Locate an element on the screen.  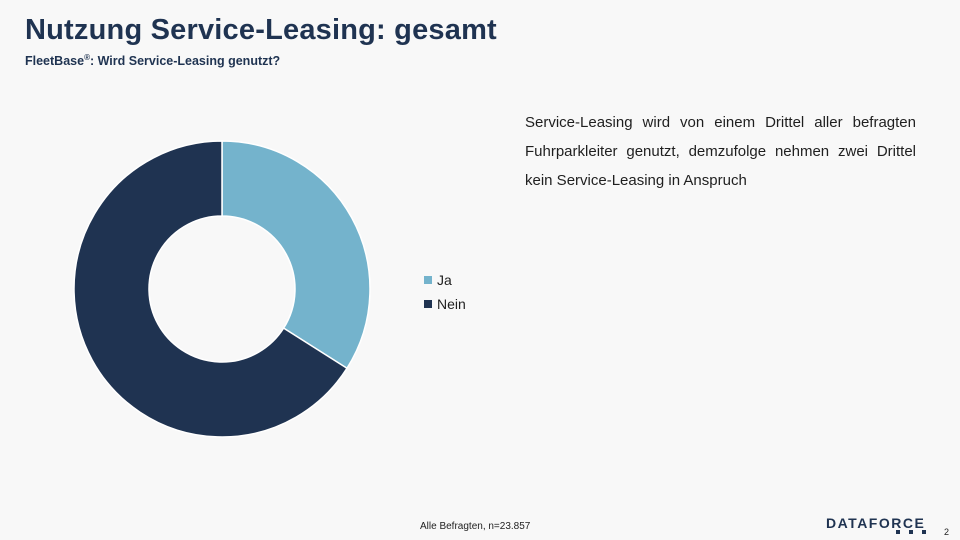
logo-dots is located at coordinates (911, 532).